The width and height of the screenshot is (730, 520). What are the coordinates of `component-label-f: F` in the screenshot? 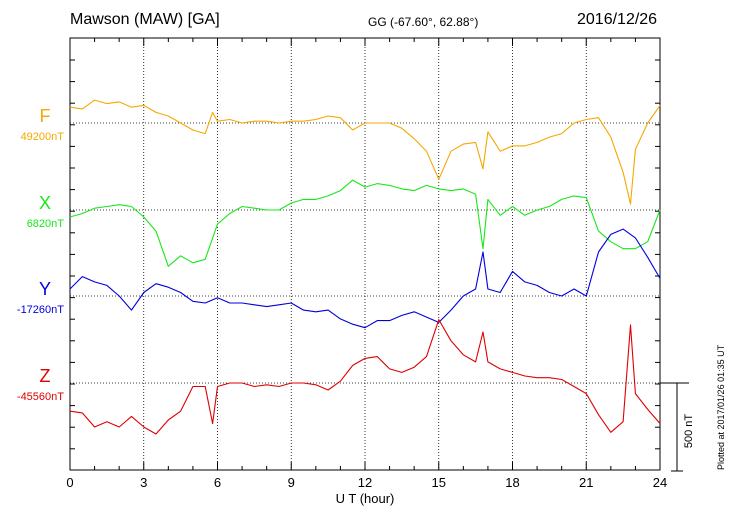 It's located at (45, 116).